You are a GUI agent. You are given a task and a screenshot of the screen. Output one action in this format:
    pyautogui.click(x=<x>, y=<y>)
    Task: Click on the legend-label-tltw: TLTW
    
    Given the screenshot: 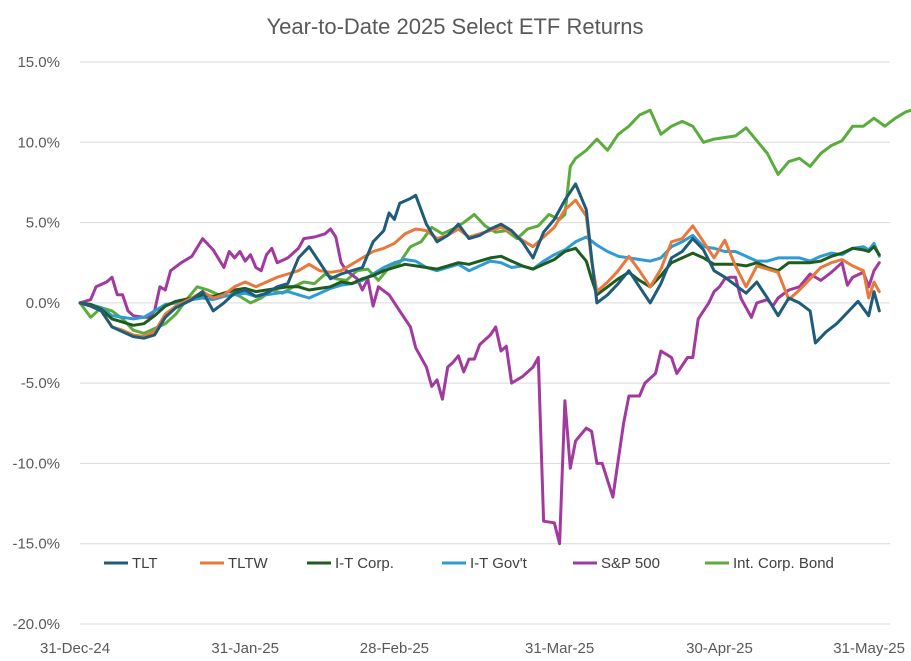 What is the action you would take?
    pyautogui.click(x=248, y=563)
    